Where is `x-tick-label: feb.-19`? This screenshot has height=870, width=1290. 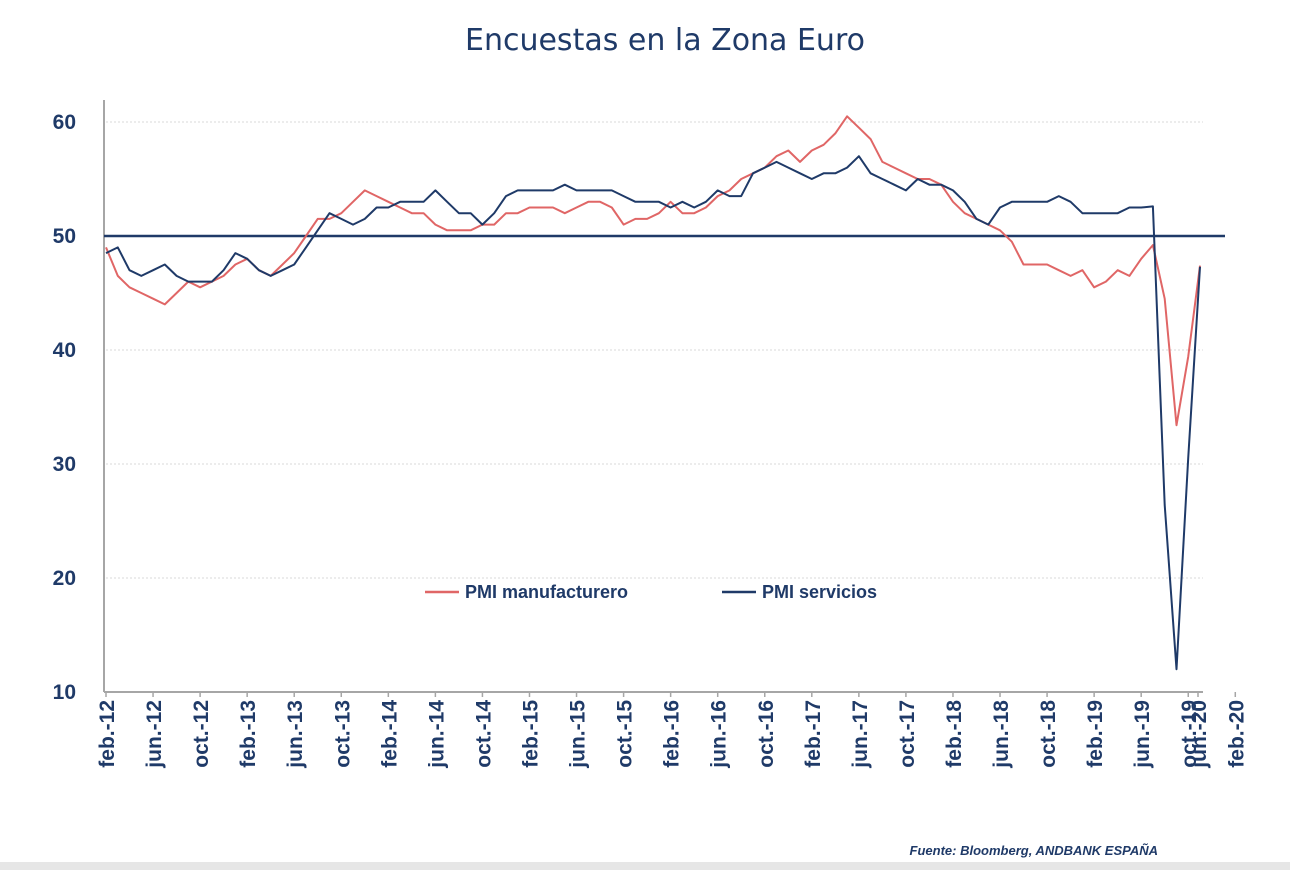 x-tick-label: feb.-19 is located at coordinates (1095, 734).